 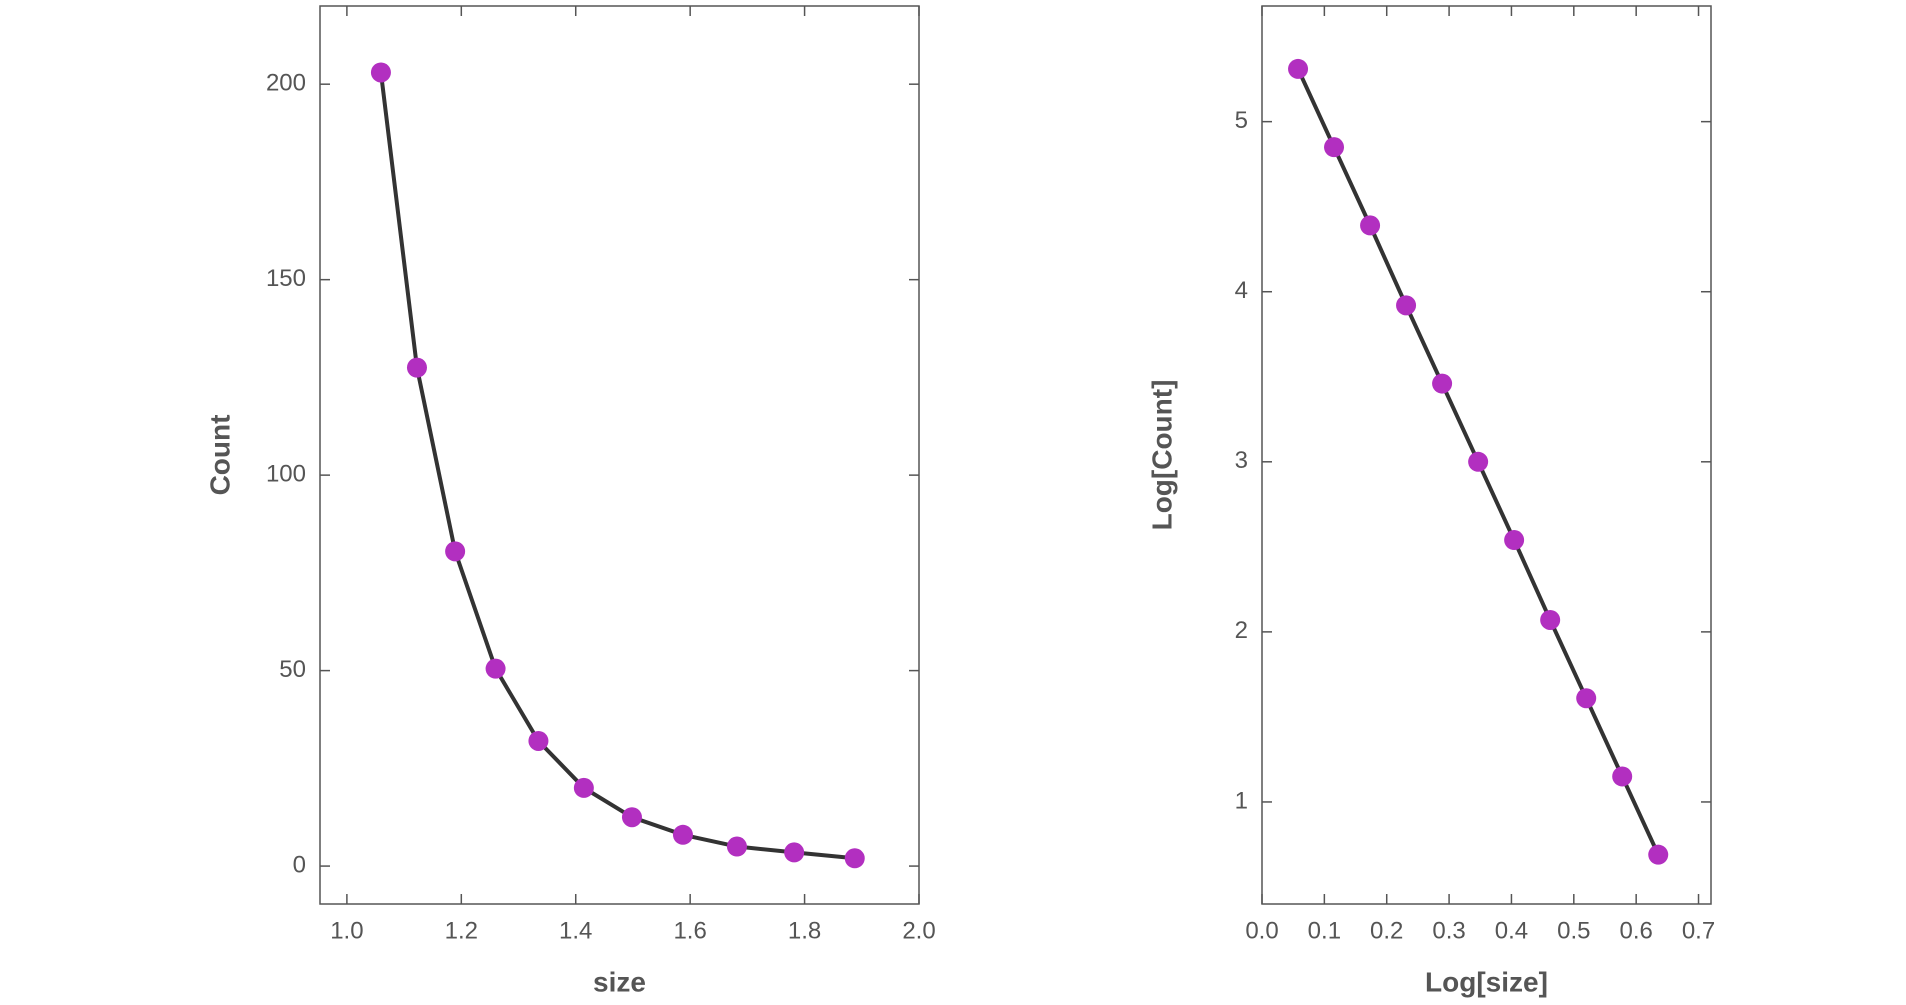 I want to click on x-tick-label: 1.0, so click(x=346, y=930).